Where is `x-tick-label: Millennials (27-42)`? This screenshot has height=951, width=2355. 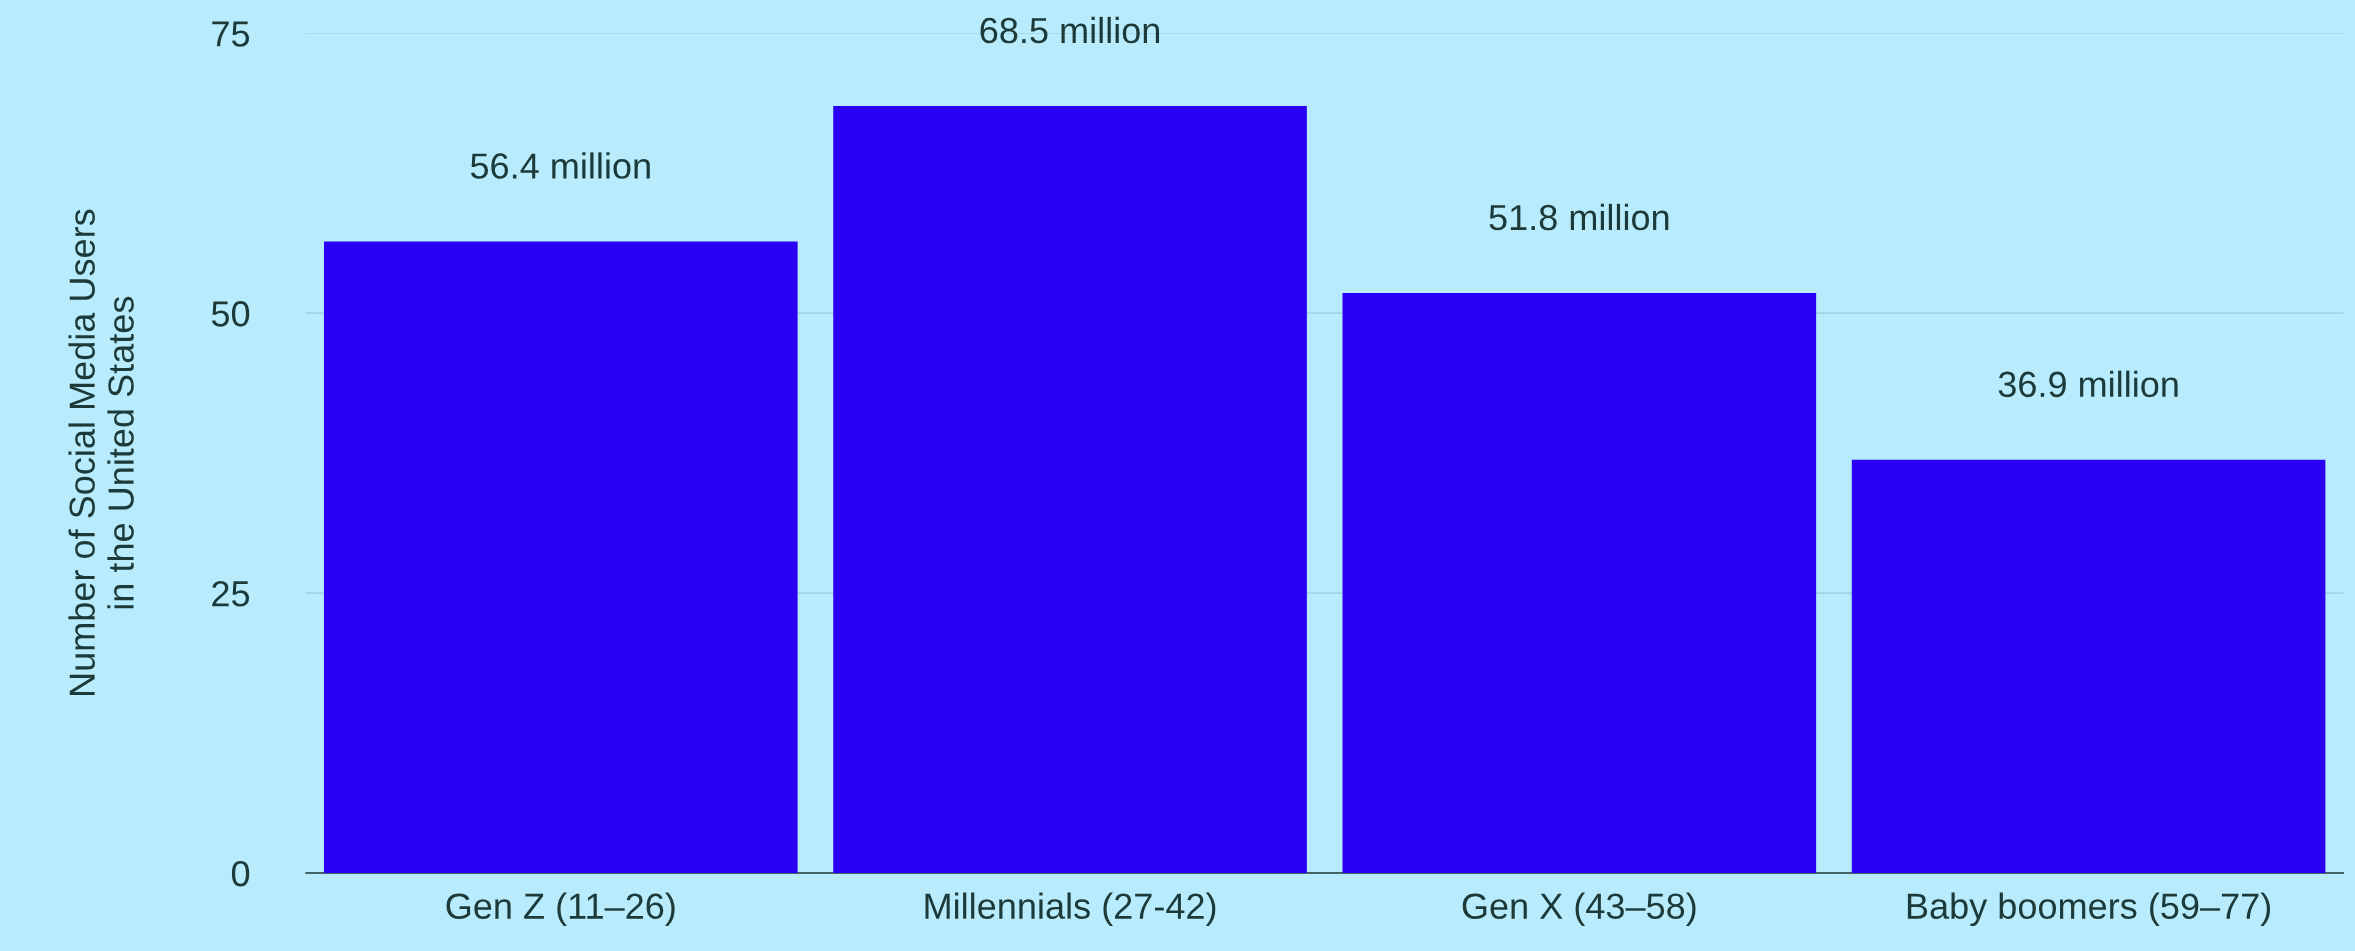 x-tick-label: Millennials (27-42) is located at coordinates (1070, 909).